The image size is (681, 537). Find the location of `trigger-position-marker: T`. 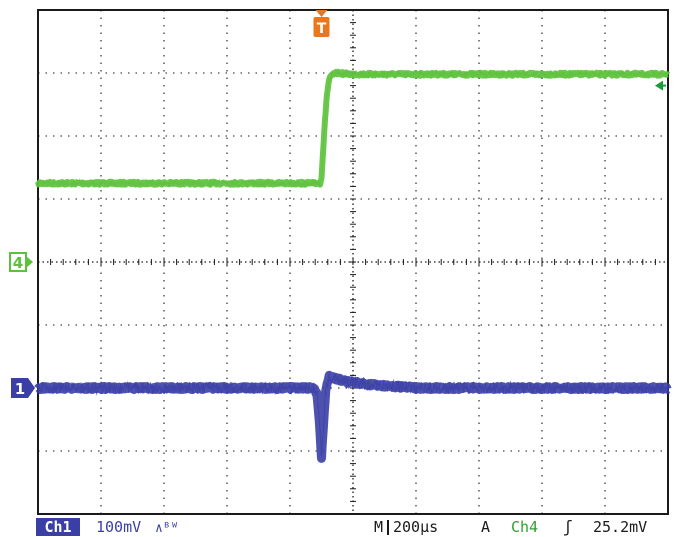

trigger-position-marker: T is located at coordinates (321, 23).